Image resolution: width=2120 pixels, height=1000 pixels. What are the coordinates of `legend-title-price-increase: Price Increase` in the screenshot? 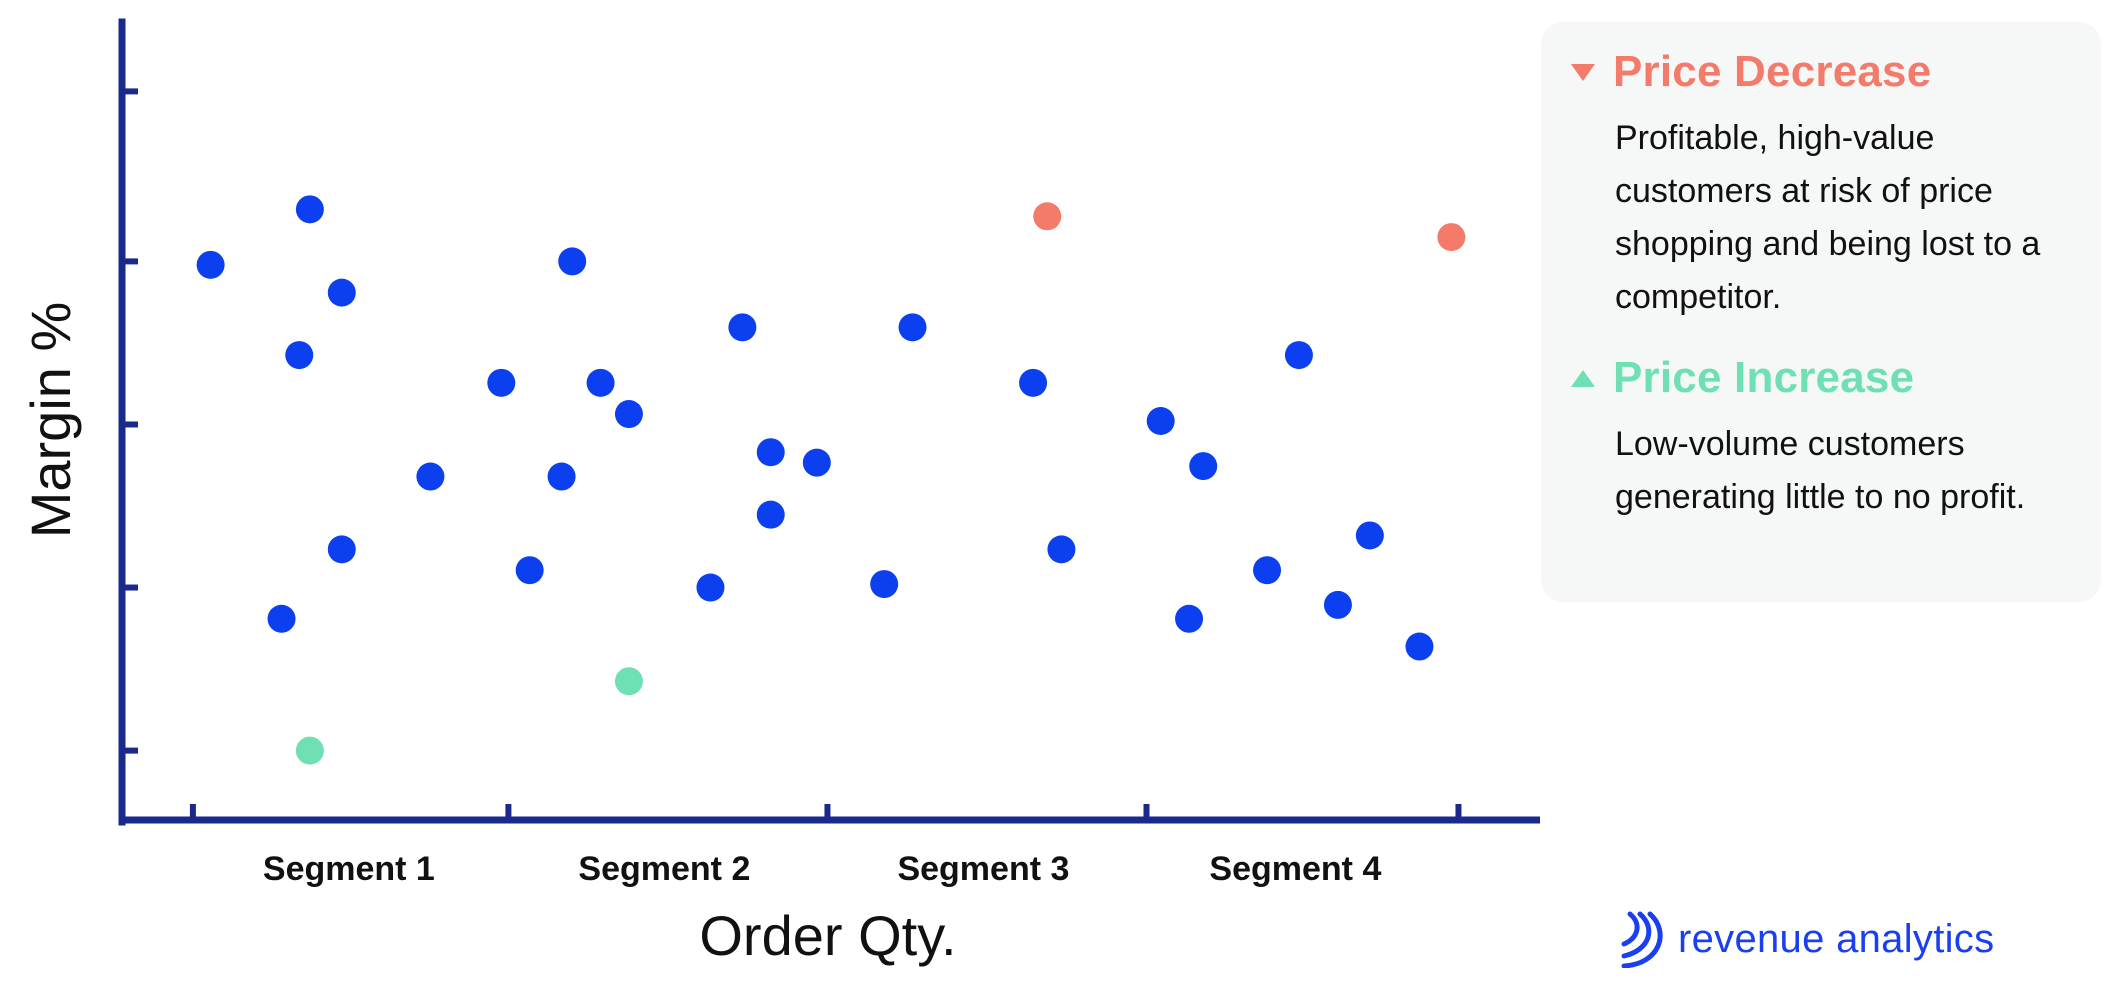 It's located at (1764, 377).